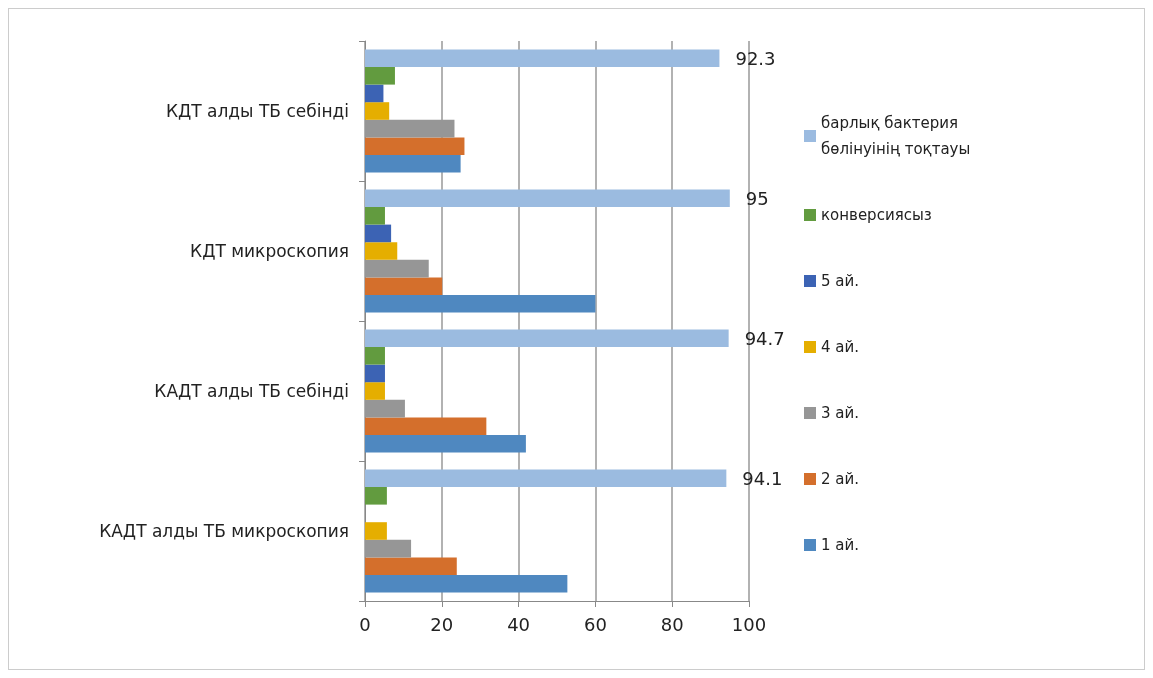 Image resolution: width=1153 pixels, height=678 pixels. Describe the element at coordinates (876, 215) in the screenshot. I see `legend-label: конверсиясыз` at that location.